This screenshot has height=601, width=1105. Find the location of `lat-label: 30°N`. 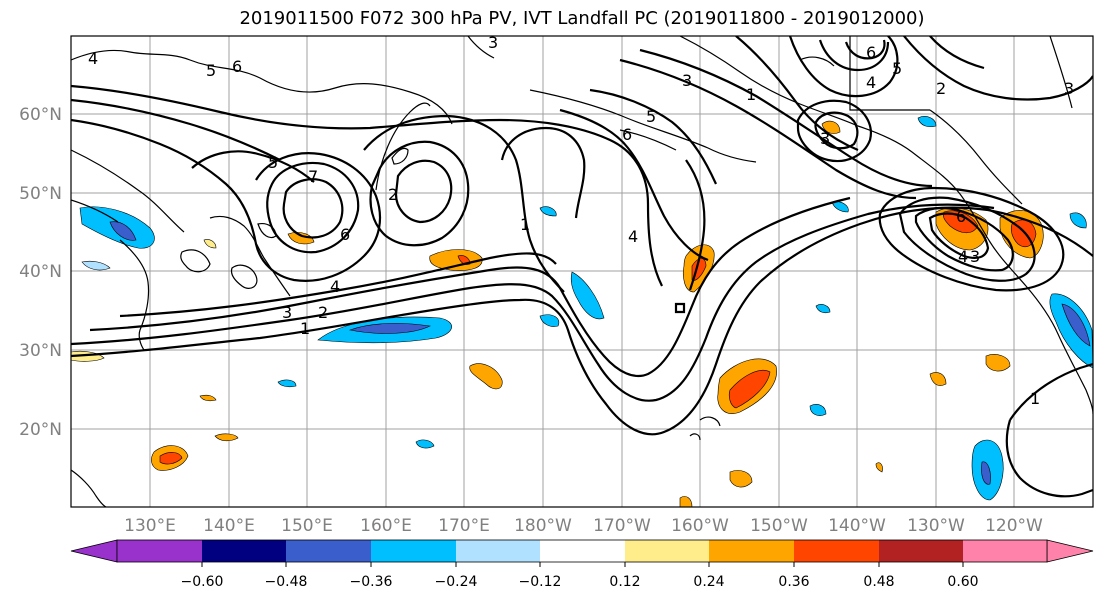

lat-label: 30°N is located at coordinates (40, 351).